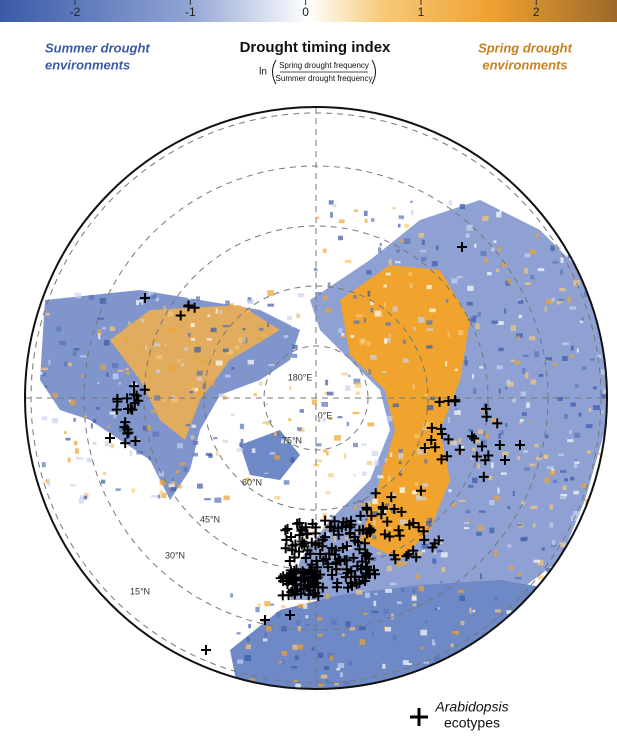  I want to click on colorbar-tick-label: 0, so click(305, 12).